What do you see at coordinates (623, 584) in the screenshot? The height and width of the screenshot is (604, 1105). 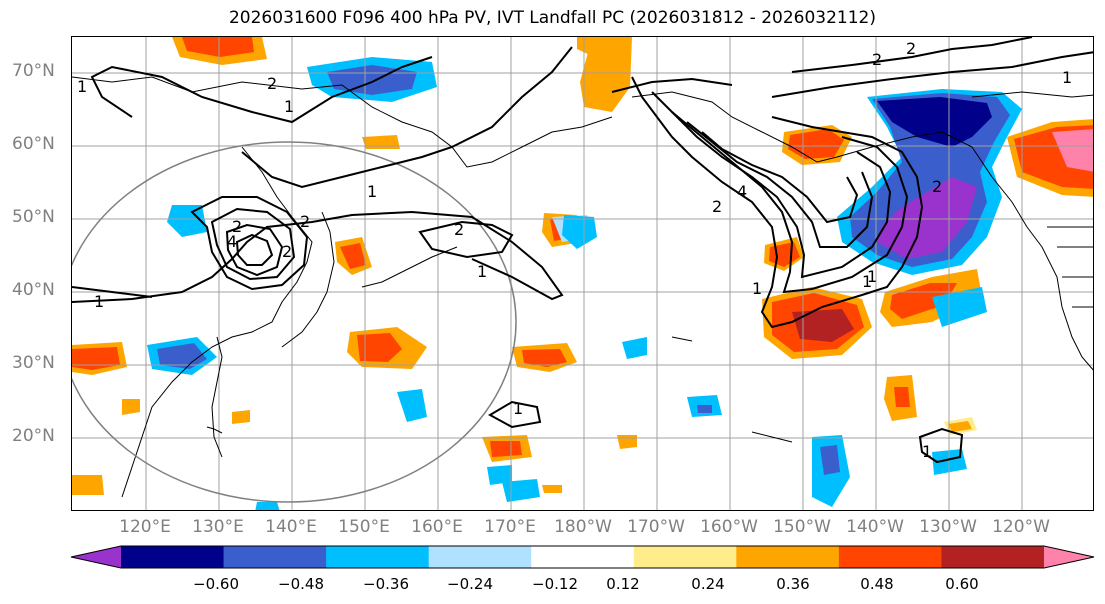 I see `colorbar-tick: 0.12` at bounding box center [623, 584].